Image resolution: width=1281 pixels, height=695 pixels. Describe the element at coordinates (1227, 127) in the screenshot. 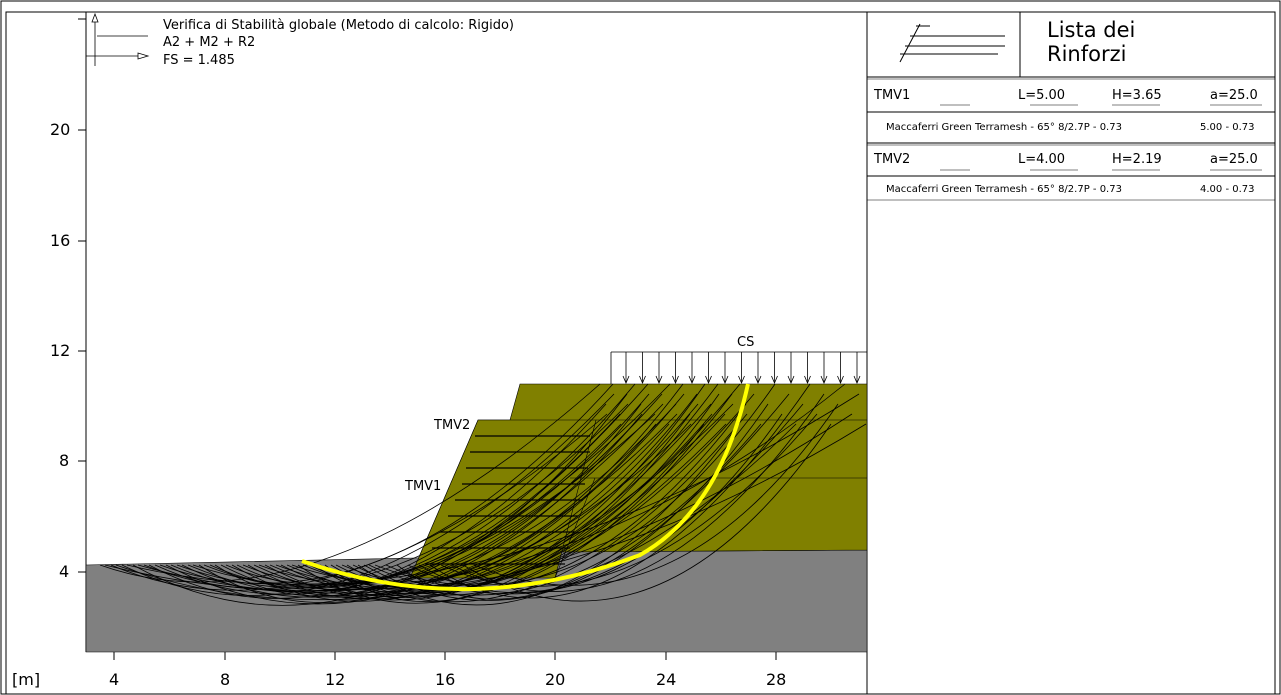

I see `reinforcement-dims: 5.00 - 0.73` at that location.